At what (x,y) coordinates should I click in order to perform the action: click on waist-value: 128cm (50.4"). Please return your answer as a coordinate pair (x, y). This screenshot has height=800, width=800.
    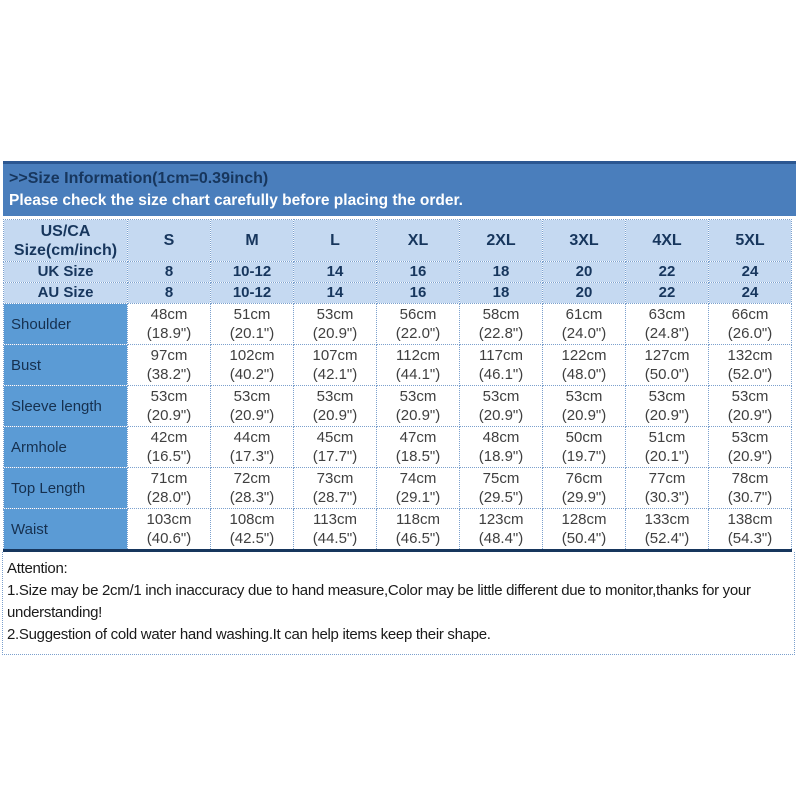
    Looking at the image, I should click on (584, 529).